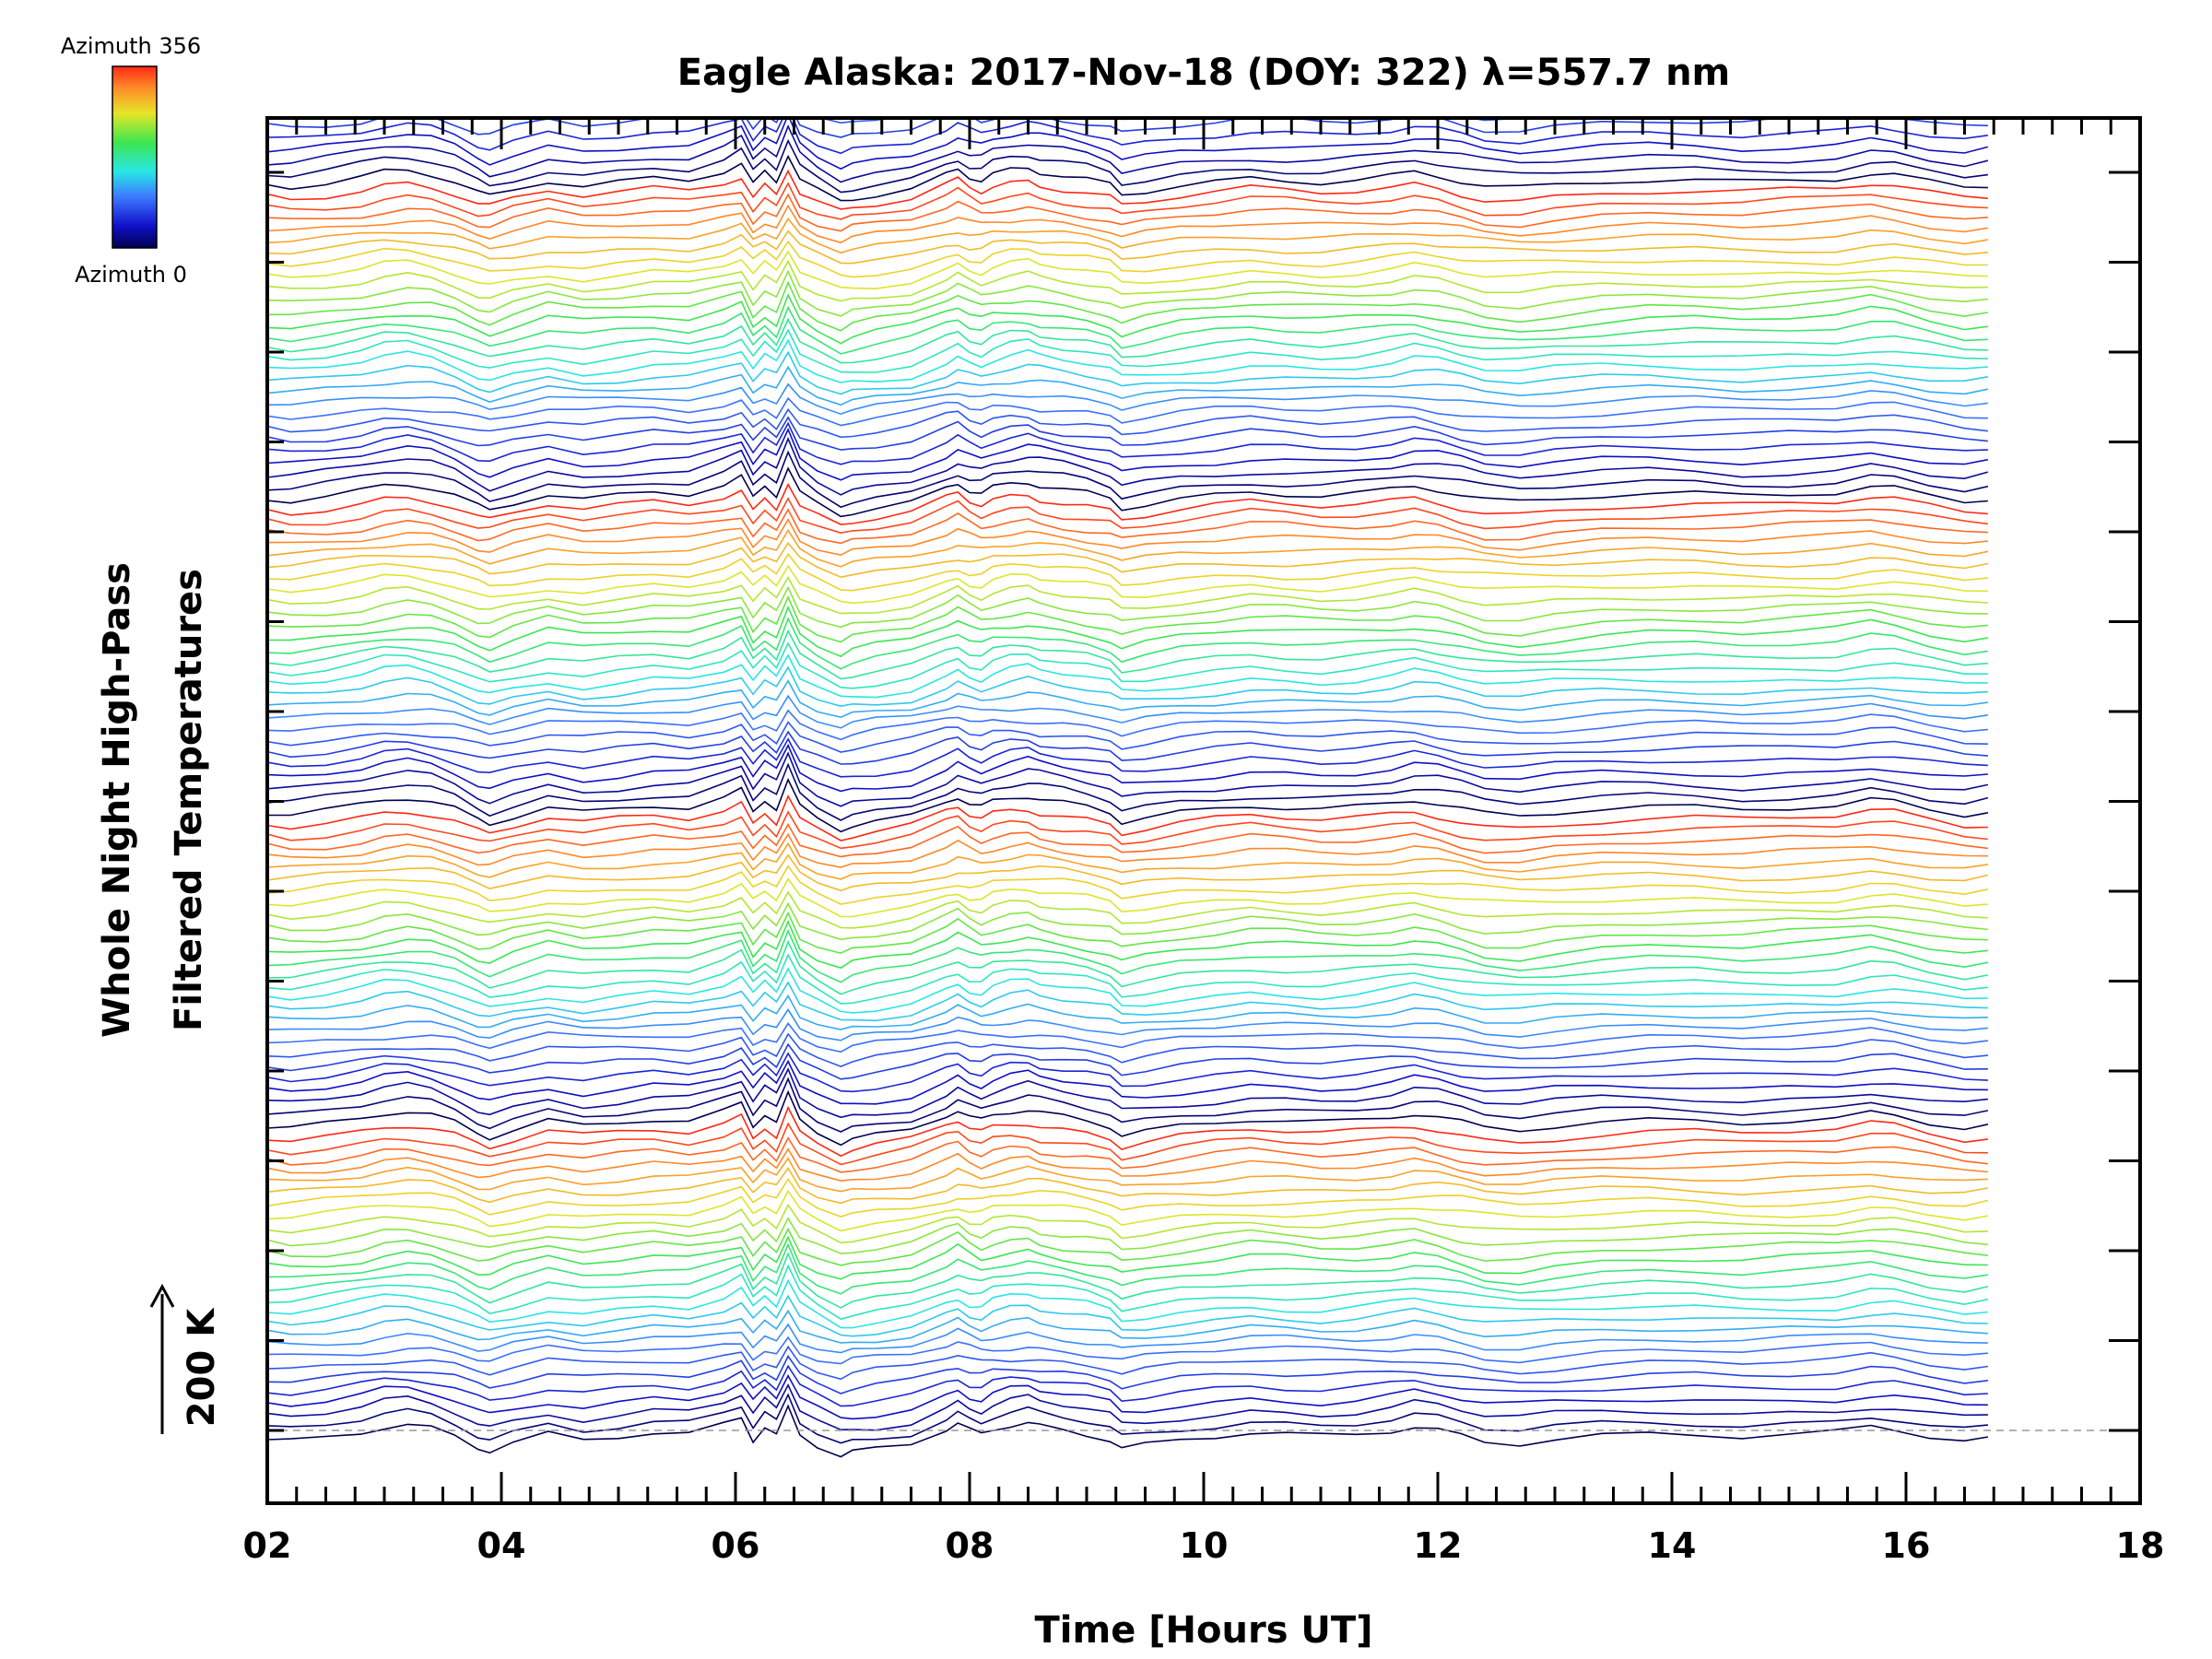  Describe the element at coordinates (131, 275) in the screenshot. I see `colorbar-bottom-label: Azimuth 0` at that location.